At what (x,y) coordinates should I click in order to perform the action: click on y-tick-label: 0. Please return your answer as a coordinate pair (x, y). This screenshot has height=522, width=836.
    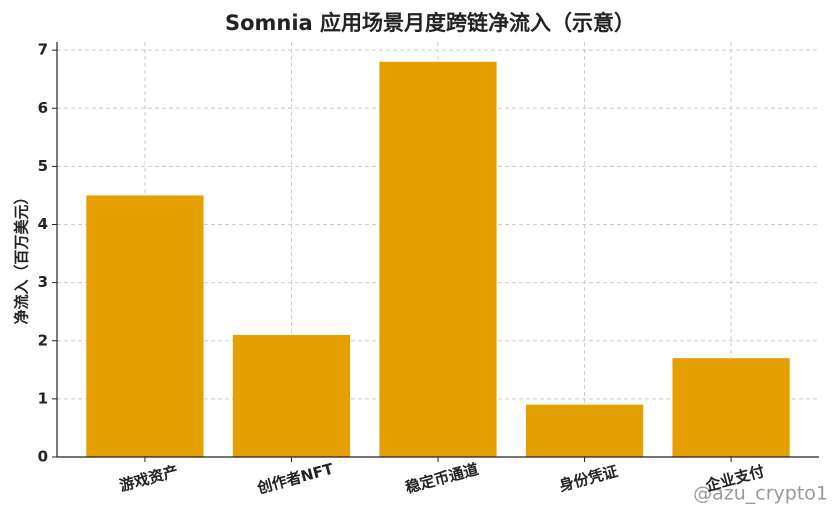
    Looking at the image, I should click on (43, 457).